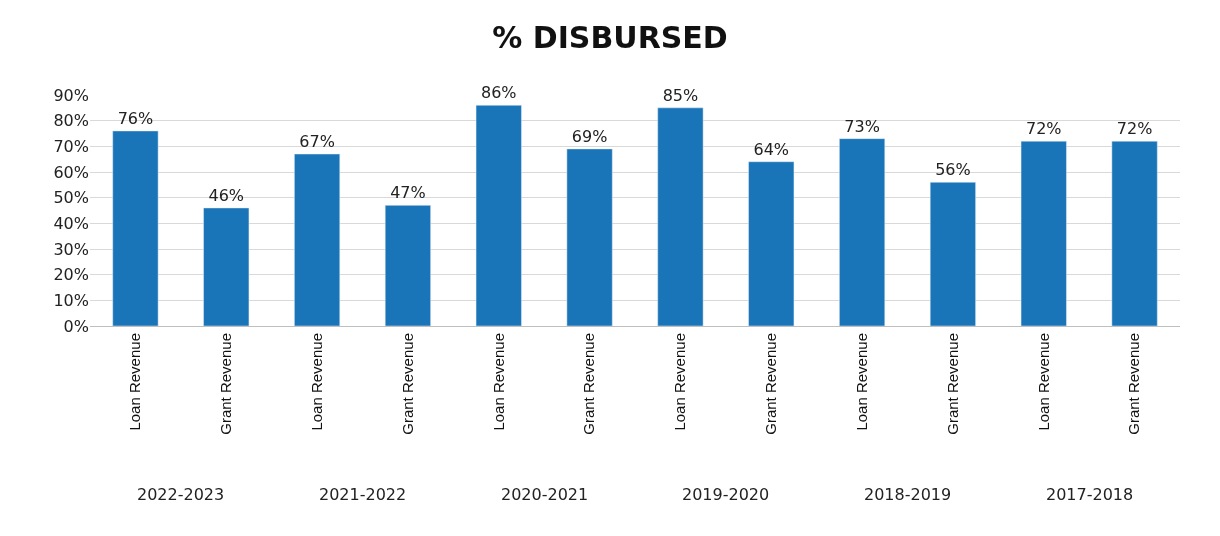 This screenshot has height=536, width=1220. I want to click on y-tick-label: 10%, so click(71, 300).